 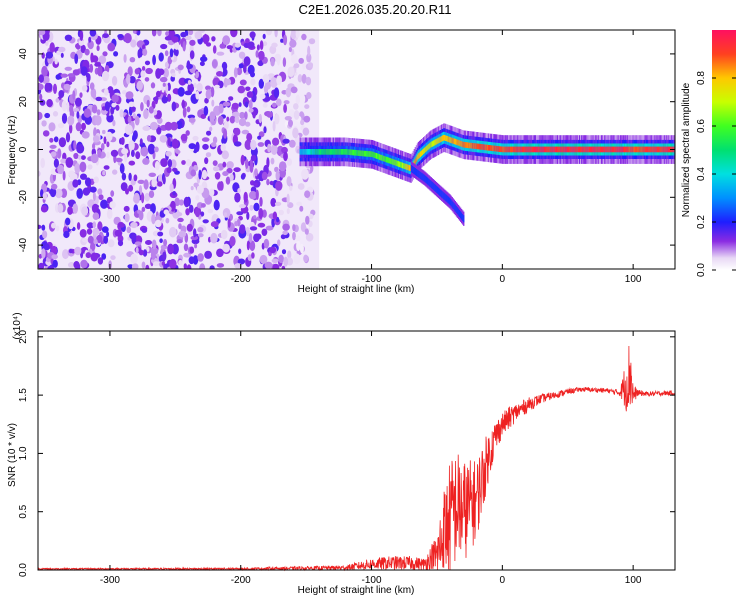 I want to click on tail-cell, so click(x=414, y=171).